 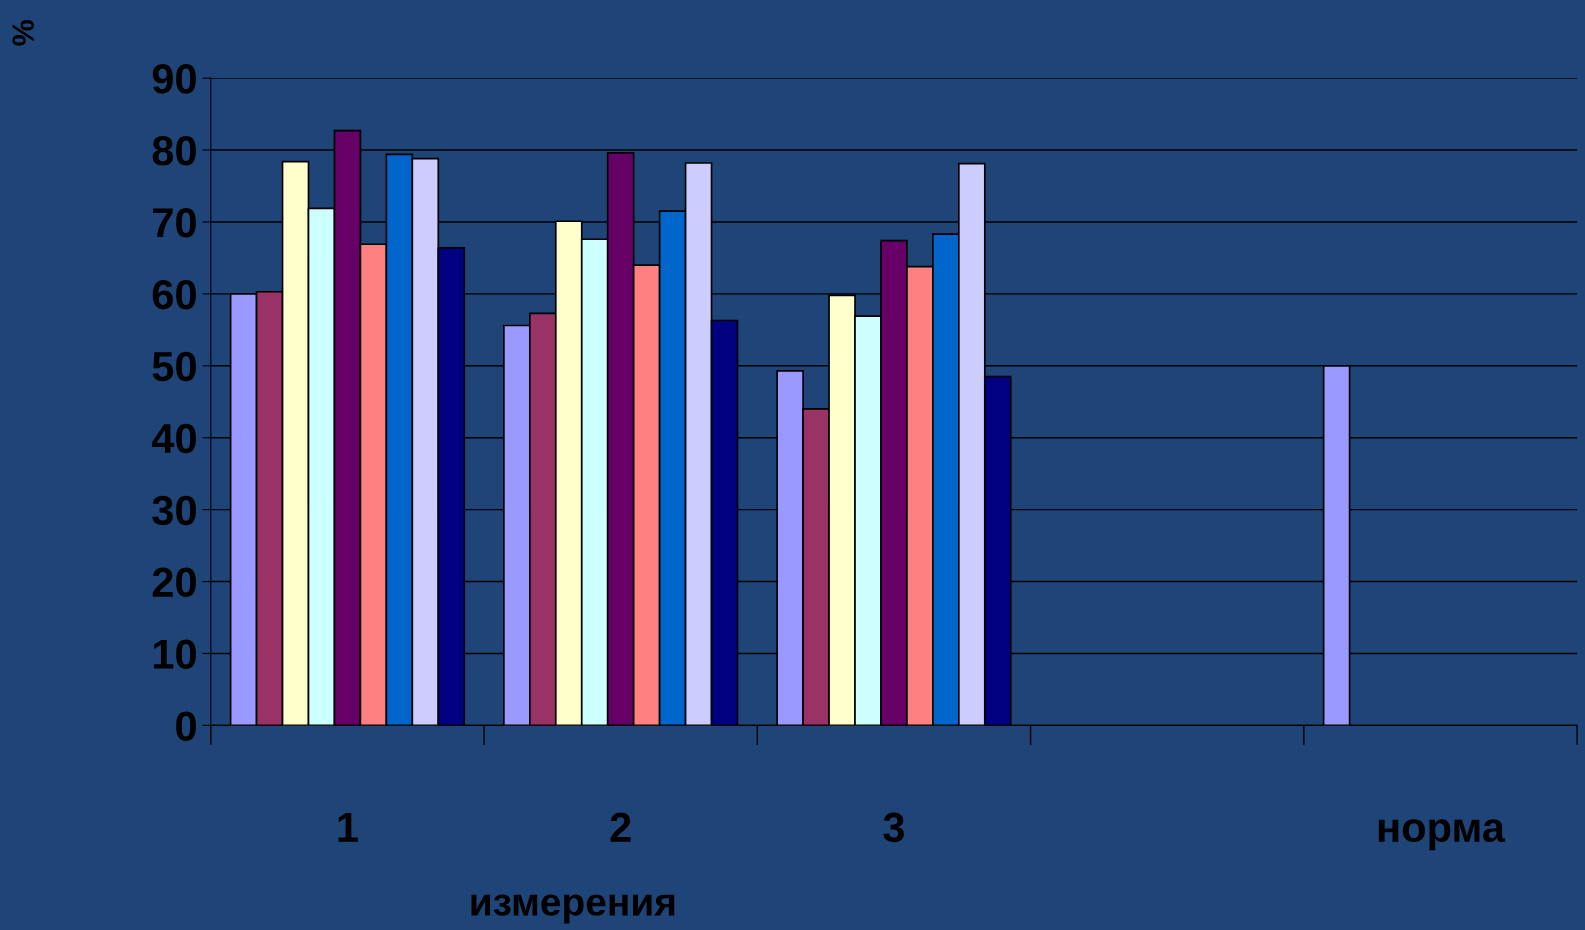 I want to click on x-tick-label: 1, so click(x=348, y=827).